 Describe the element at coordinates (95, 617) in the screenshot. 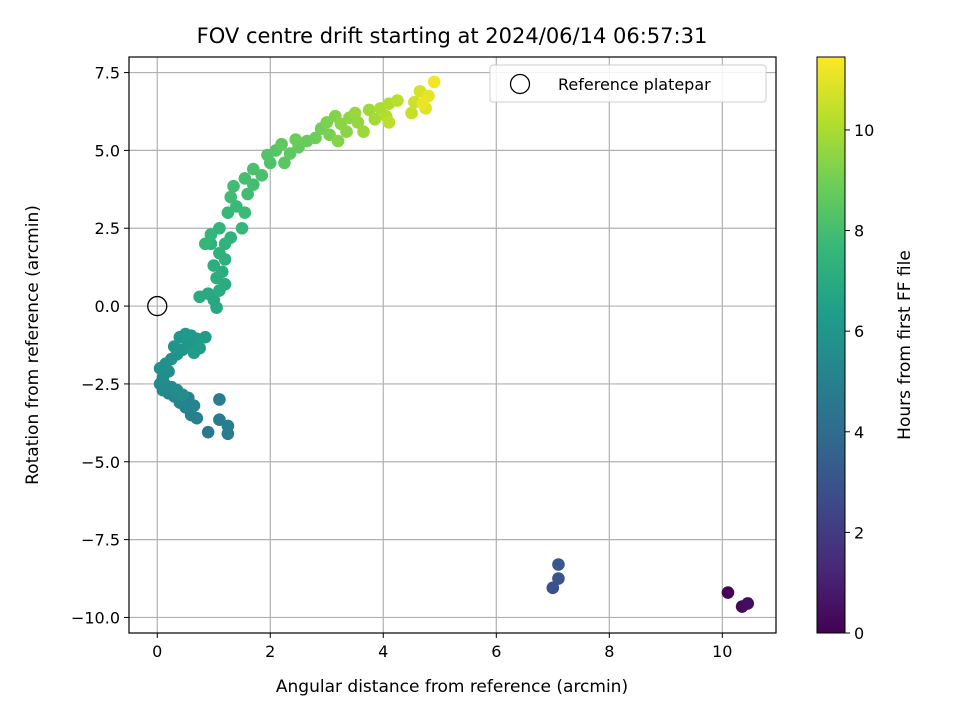

I see `y-tick-label: −10.0` at that location.